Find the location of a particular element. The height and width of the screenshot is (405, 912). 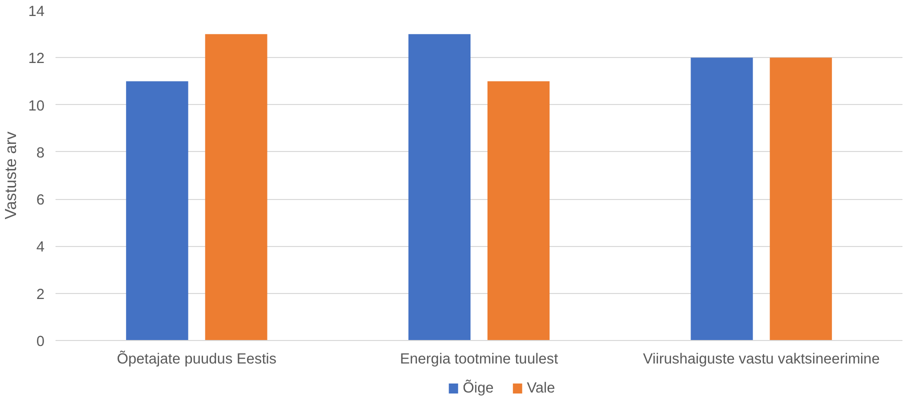

y-tick-label: 8 is located at coordinates (40, 153).